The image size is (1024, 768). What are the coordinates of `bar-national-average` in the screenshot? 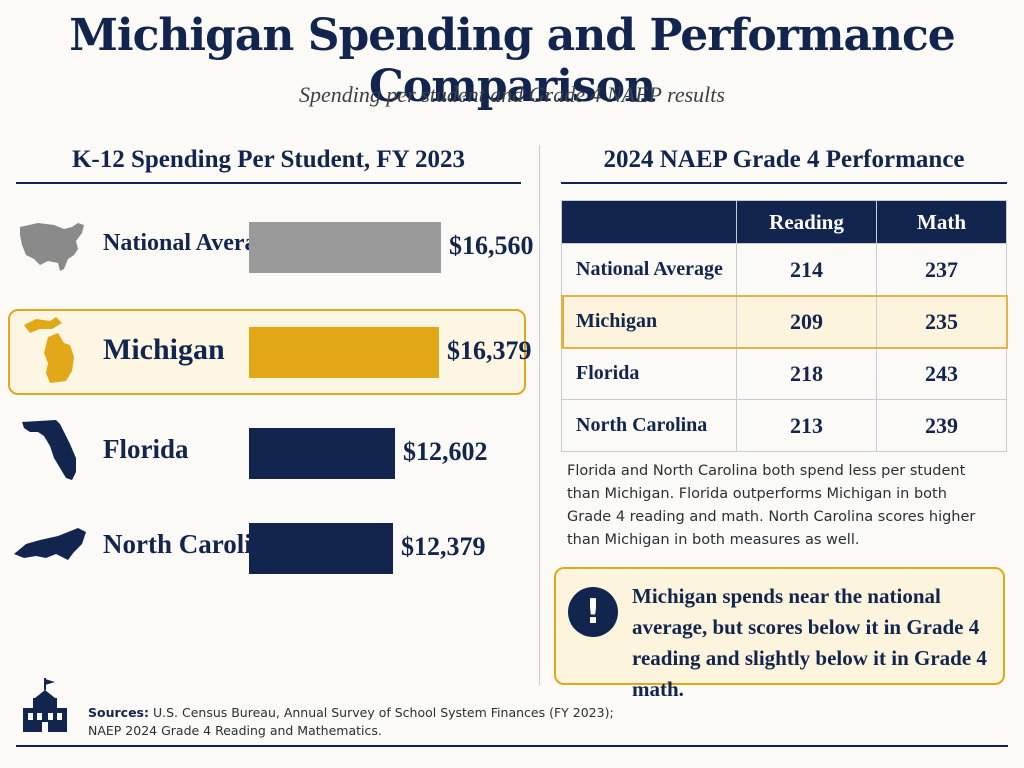 It's located at (345, 247).